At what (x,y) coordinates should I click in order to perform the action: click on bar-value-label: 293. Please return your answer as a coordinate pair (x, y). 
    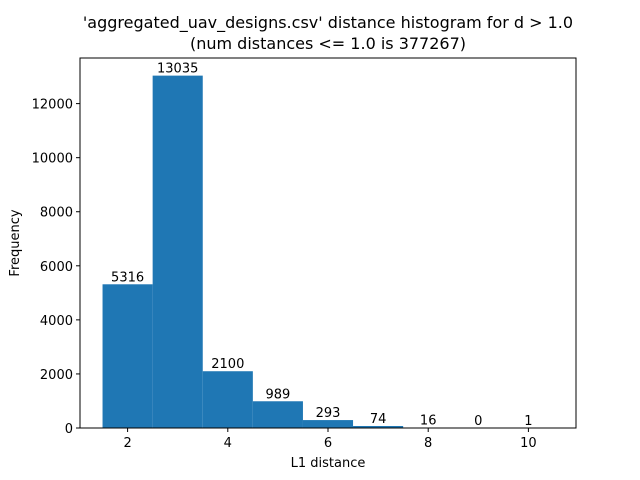
    Looking at the image, I should click on (328, 413).